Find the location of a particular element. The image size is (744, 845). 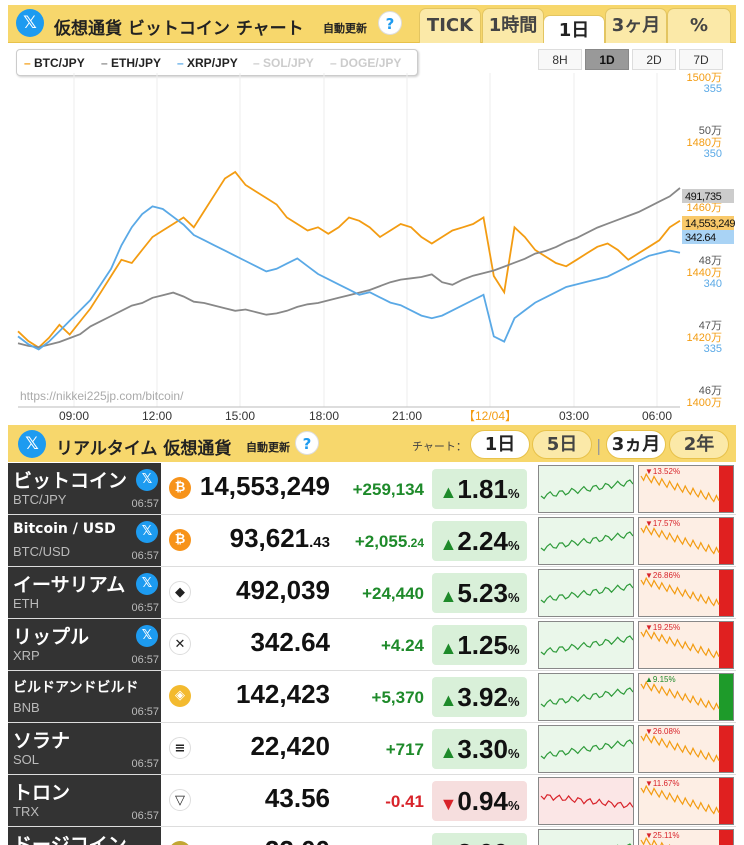

percent-value: 3.30 is located at coordinates (482, 749).